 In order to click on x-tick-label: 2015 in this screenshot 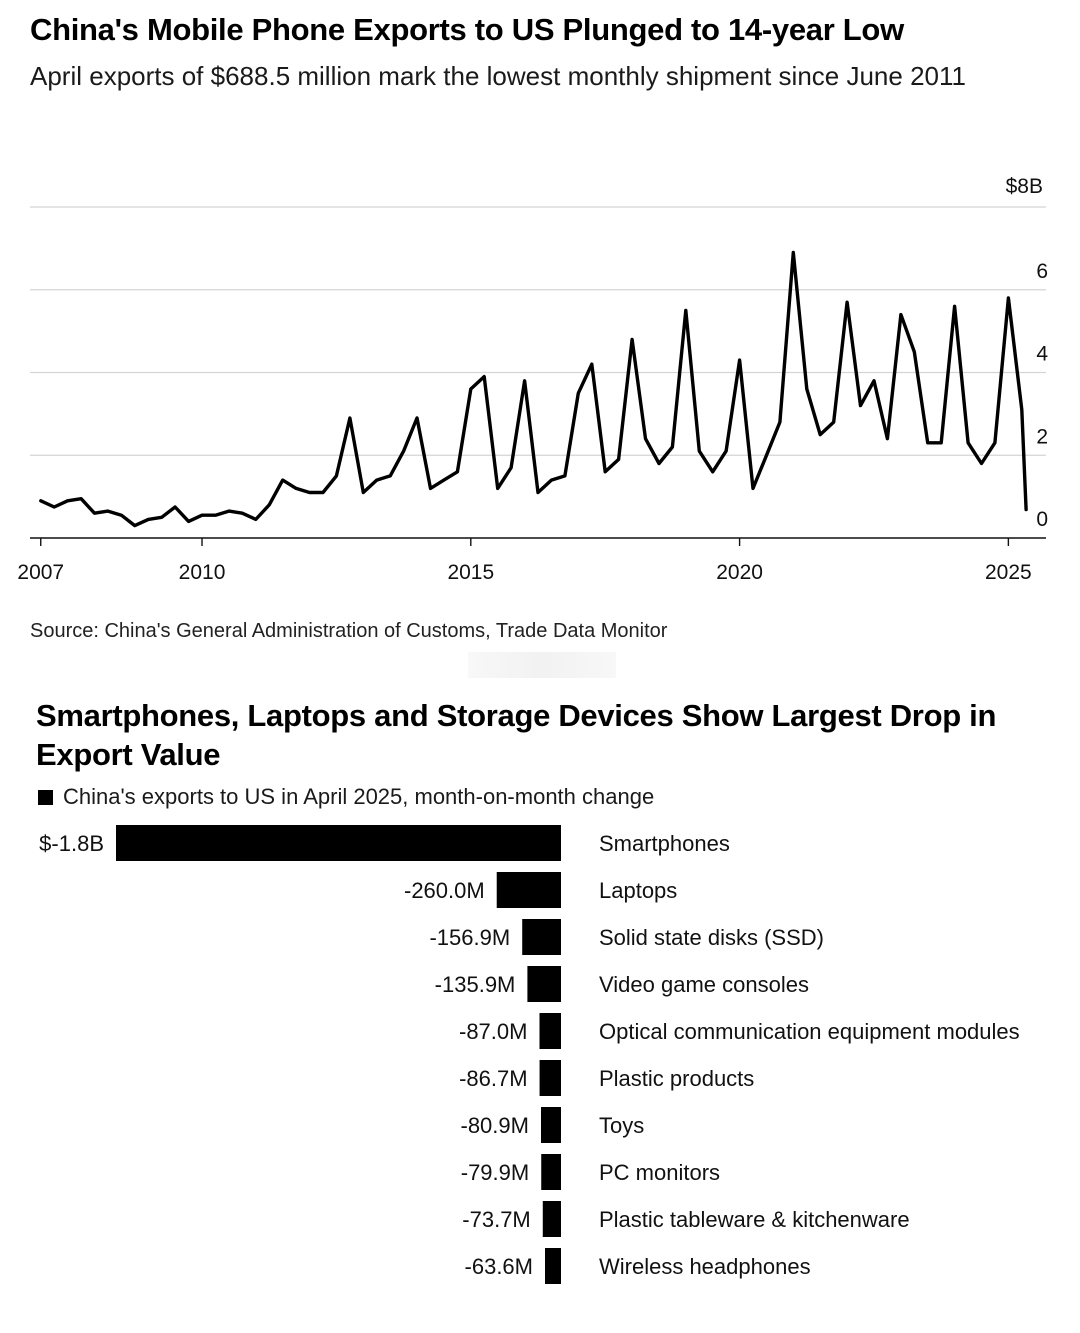, I will do `click(470, 572)`.